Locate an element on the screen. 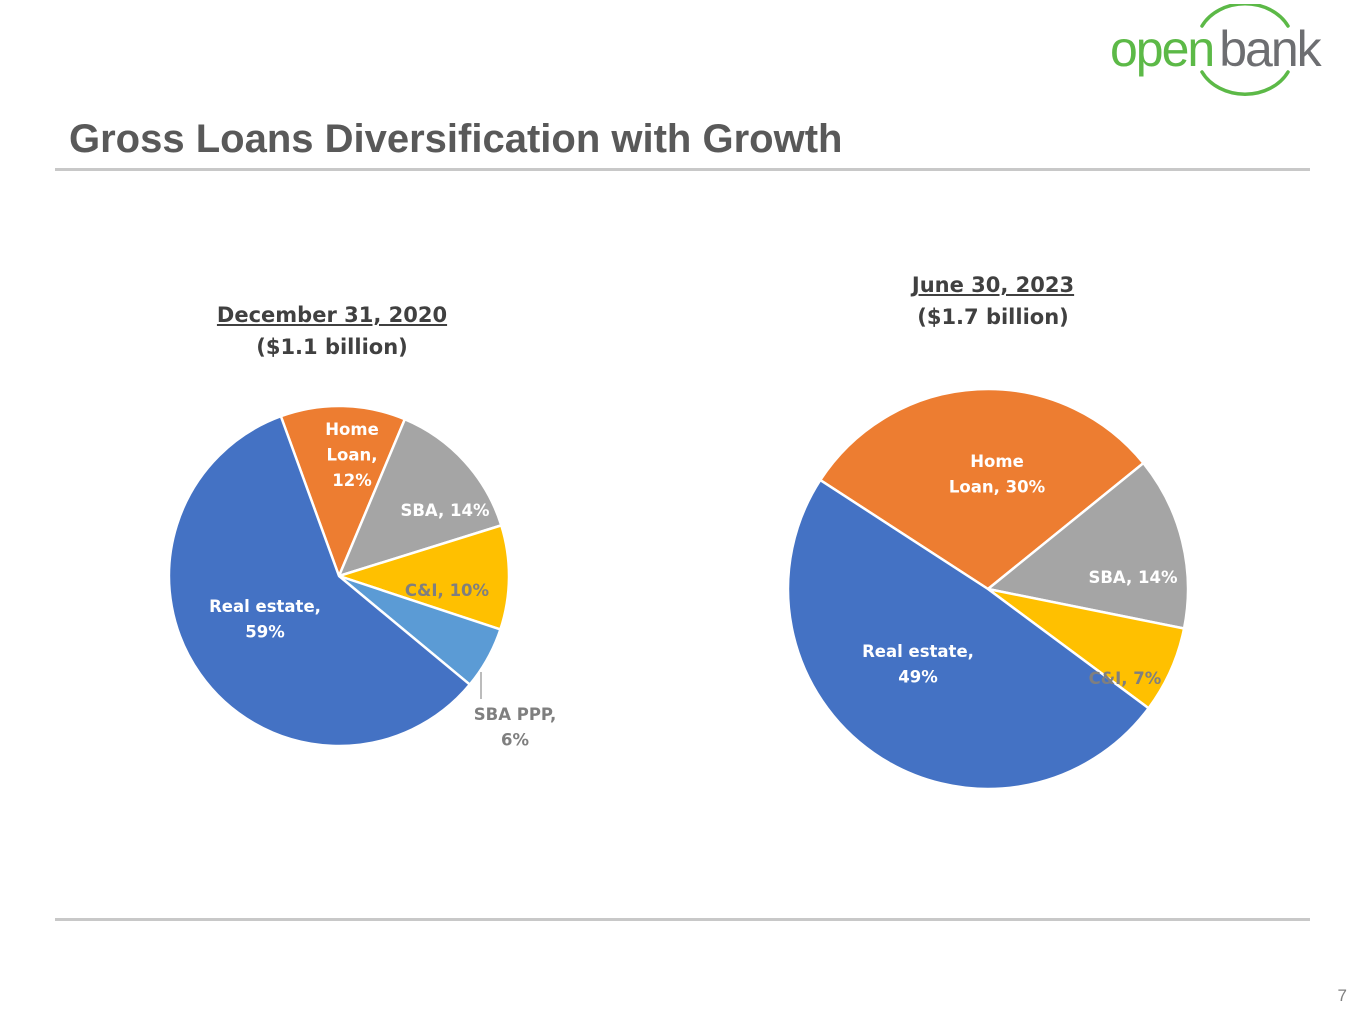 The width and height of the screenshot is (1365, 1024). data-label-home-loan: Home Loan, 30% is located at coordinates (997, 474).